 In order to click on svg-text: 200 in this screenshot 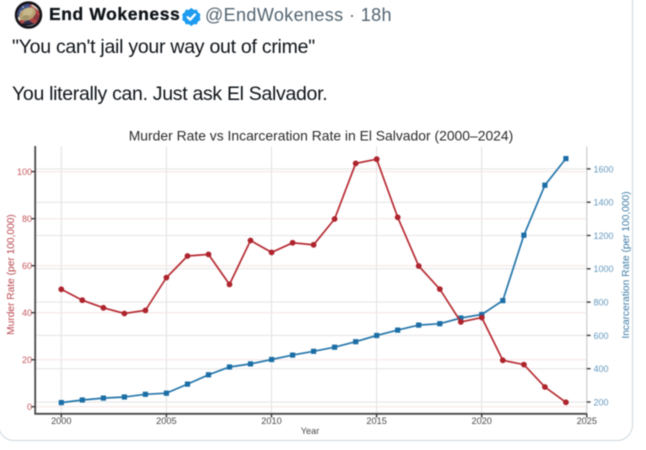, I will do `click(601, 402)`.